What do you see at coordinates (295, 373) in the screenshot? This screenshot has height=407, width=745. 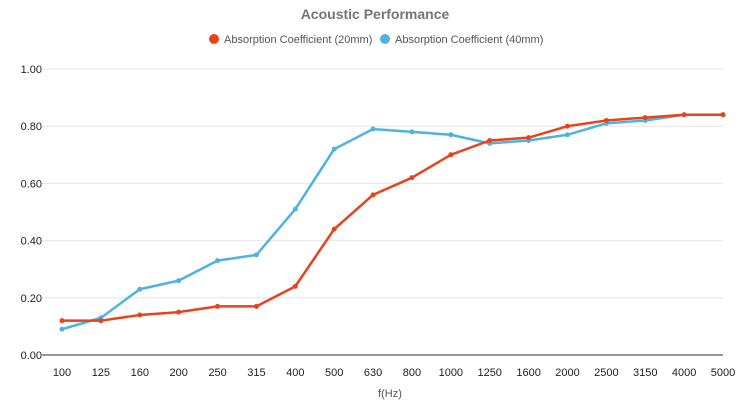 I see `x-tick-label: 400` at bounding box center [295, 373].